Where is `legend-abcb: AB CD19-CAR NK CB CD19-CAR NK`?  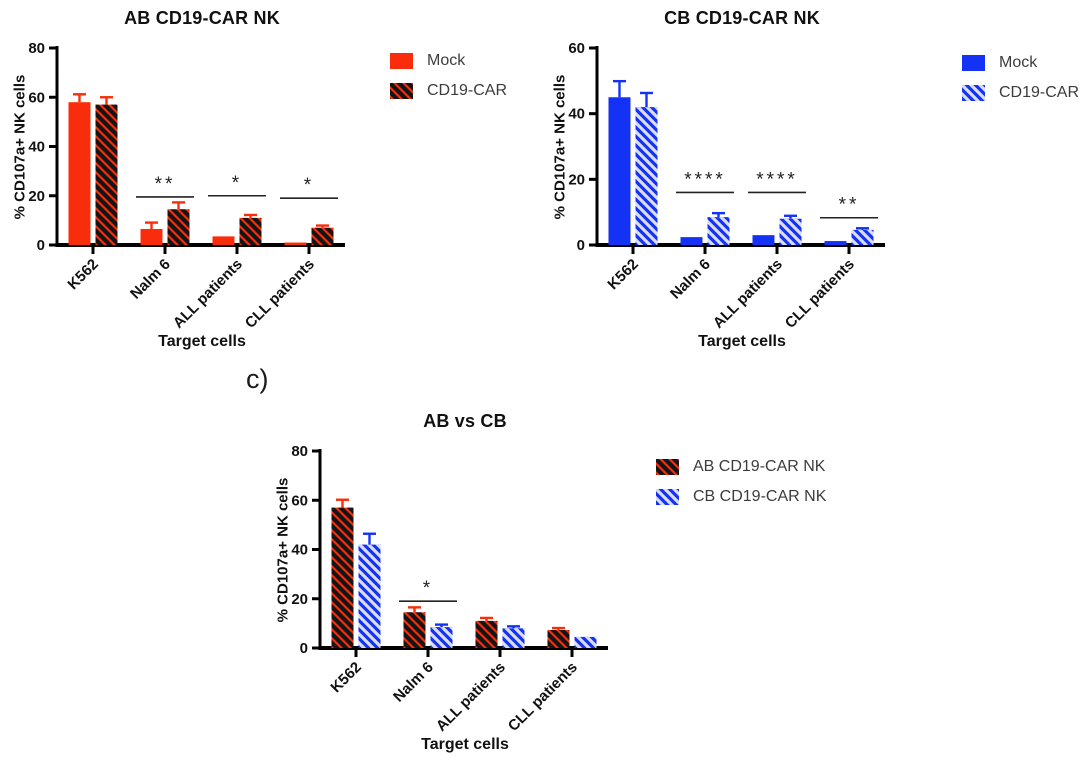 legend-abcb: AB CD19-CAR NK CB CD19-CAR NK is located at coordinates (741, 488).